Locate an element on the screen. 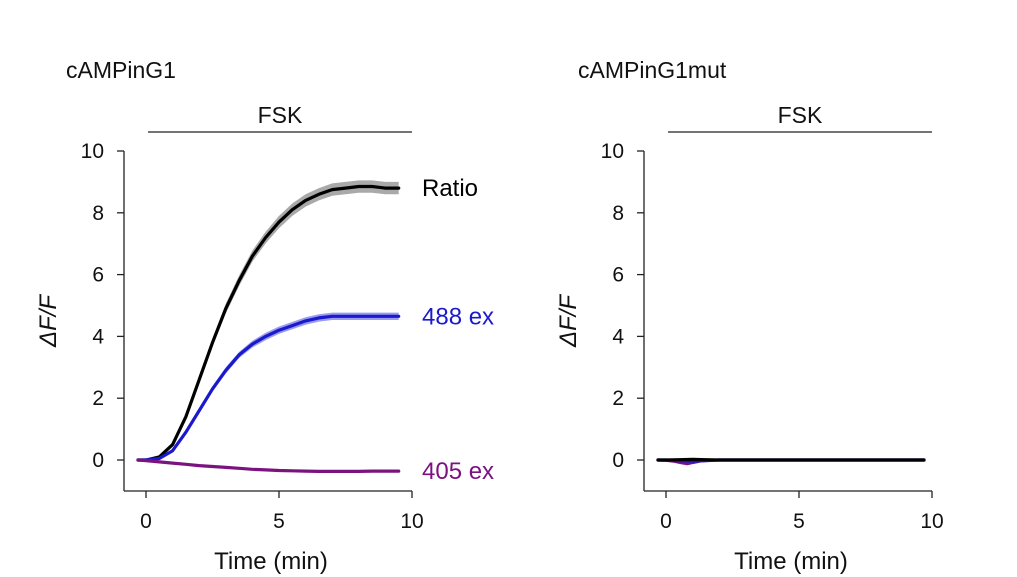 This screenshot has width=1017, height=577. series-label: 488 ex is located at coordinates (458, 316).